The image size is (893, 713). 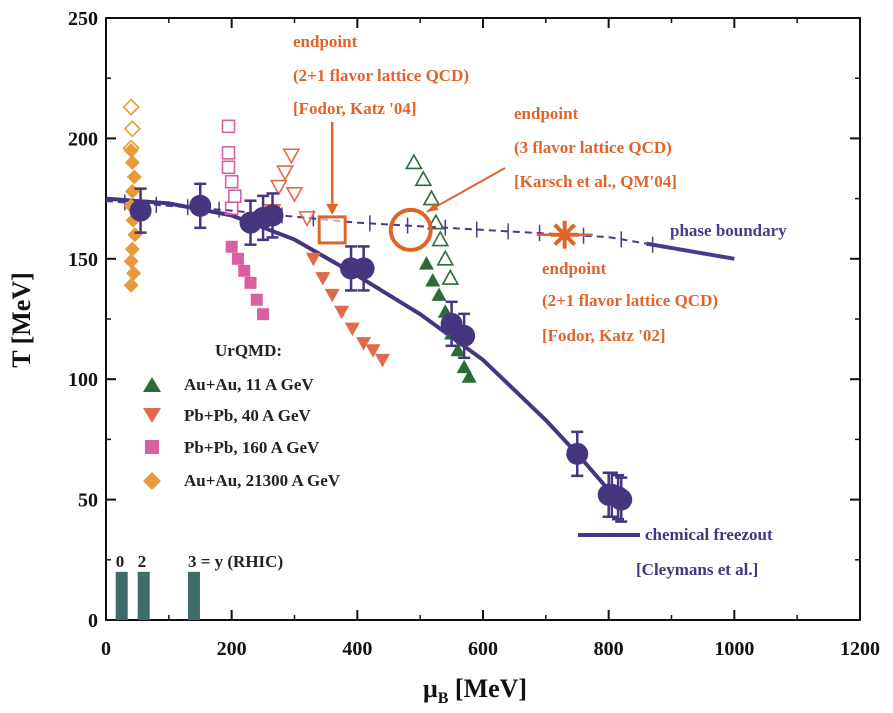 I want to click on legend-entry-auau21300: Au+Au, 21300 A GeV, so click(x=242, y=480).